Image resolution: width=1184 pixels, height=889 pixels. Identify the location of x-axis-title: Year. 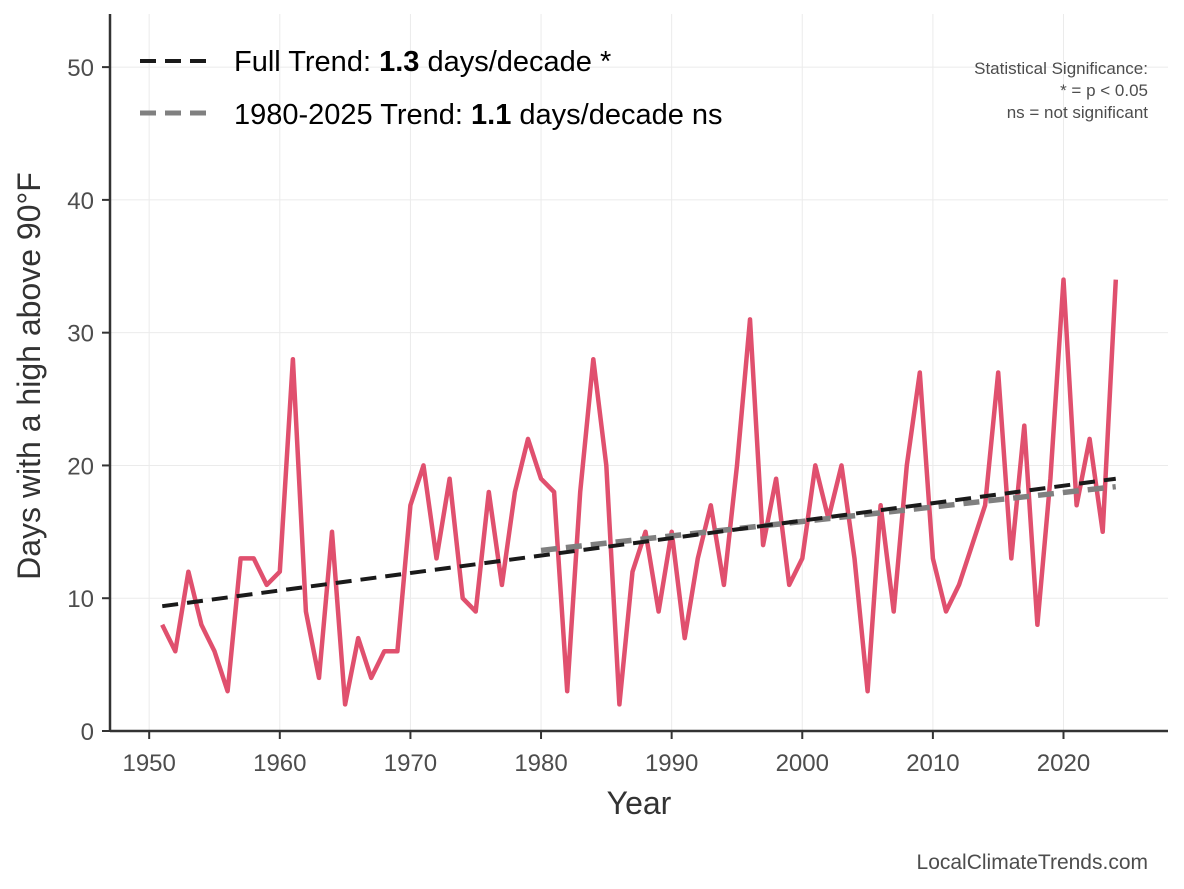
(639, 803).